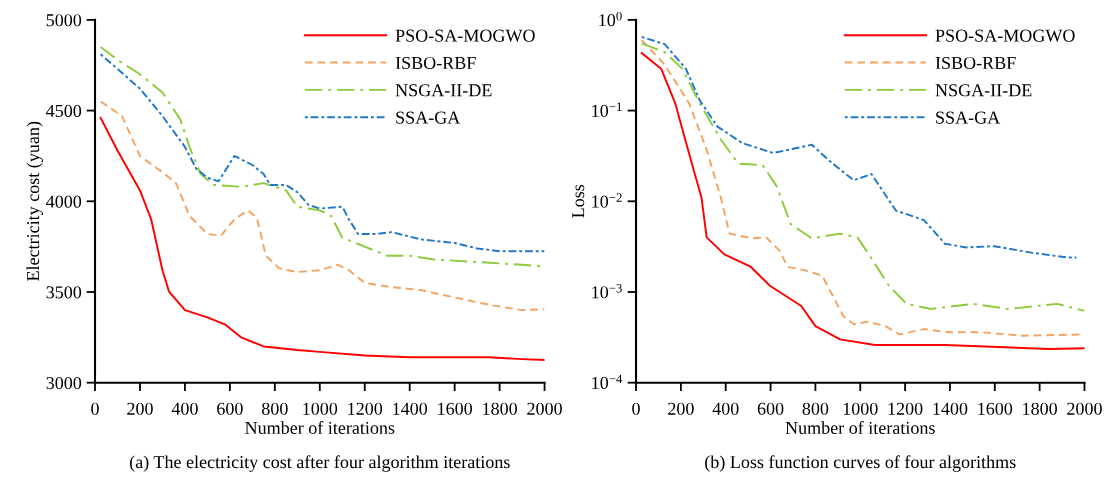  Describe the element at coordinates (607, 109) in the screenshot. I see `y-tick-label: 10$^{−1}$` at that location.